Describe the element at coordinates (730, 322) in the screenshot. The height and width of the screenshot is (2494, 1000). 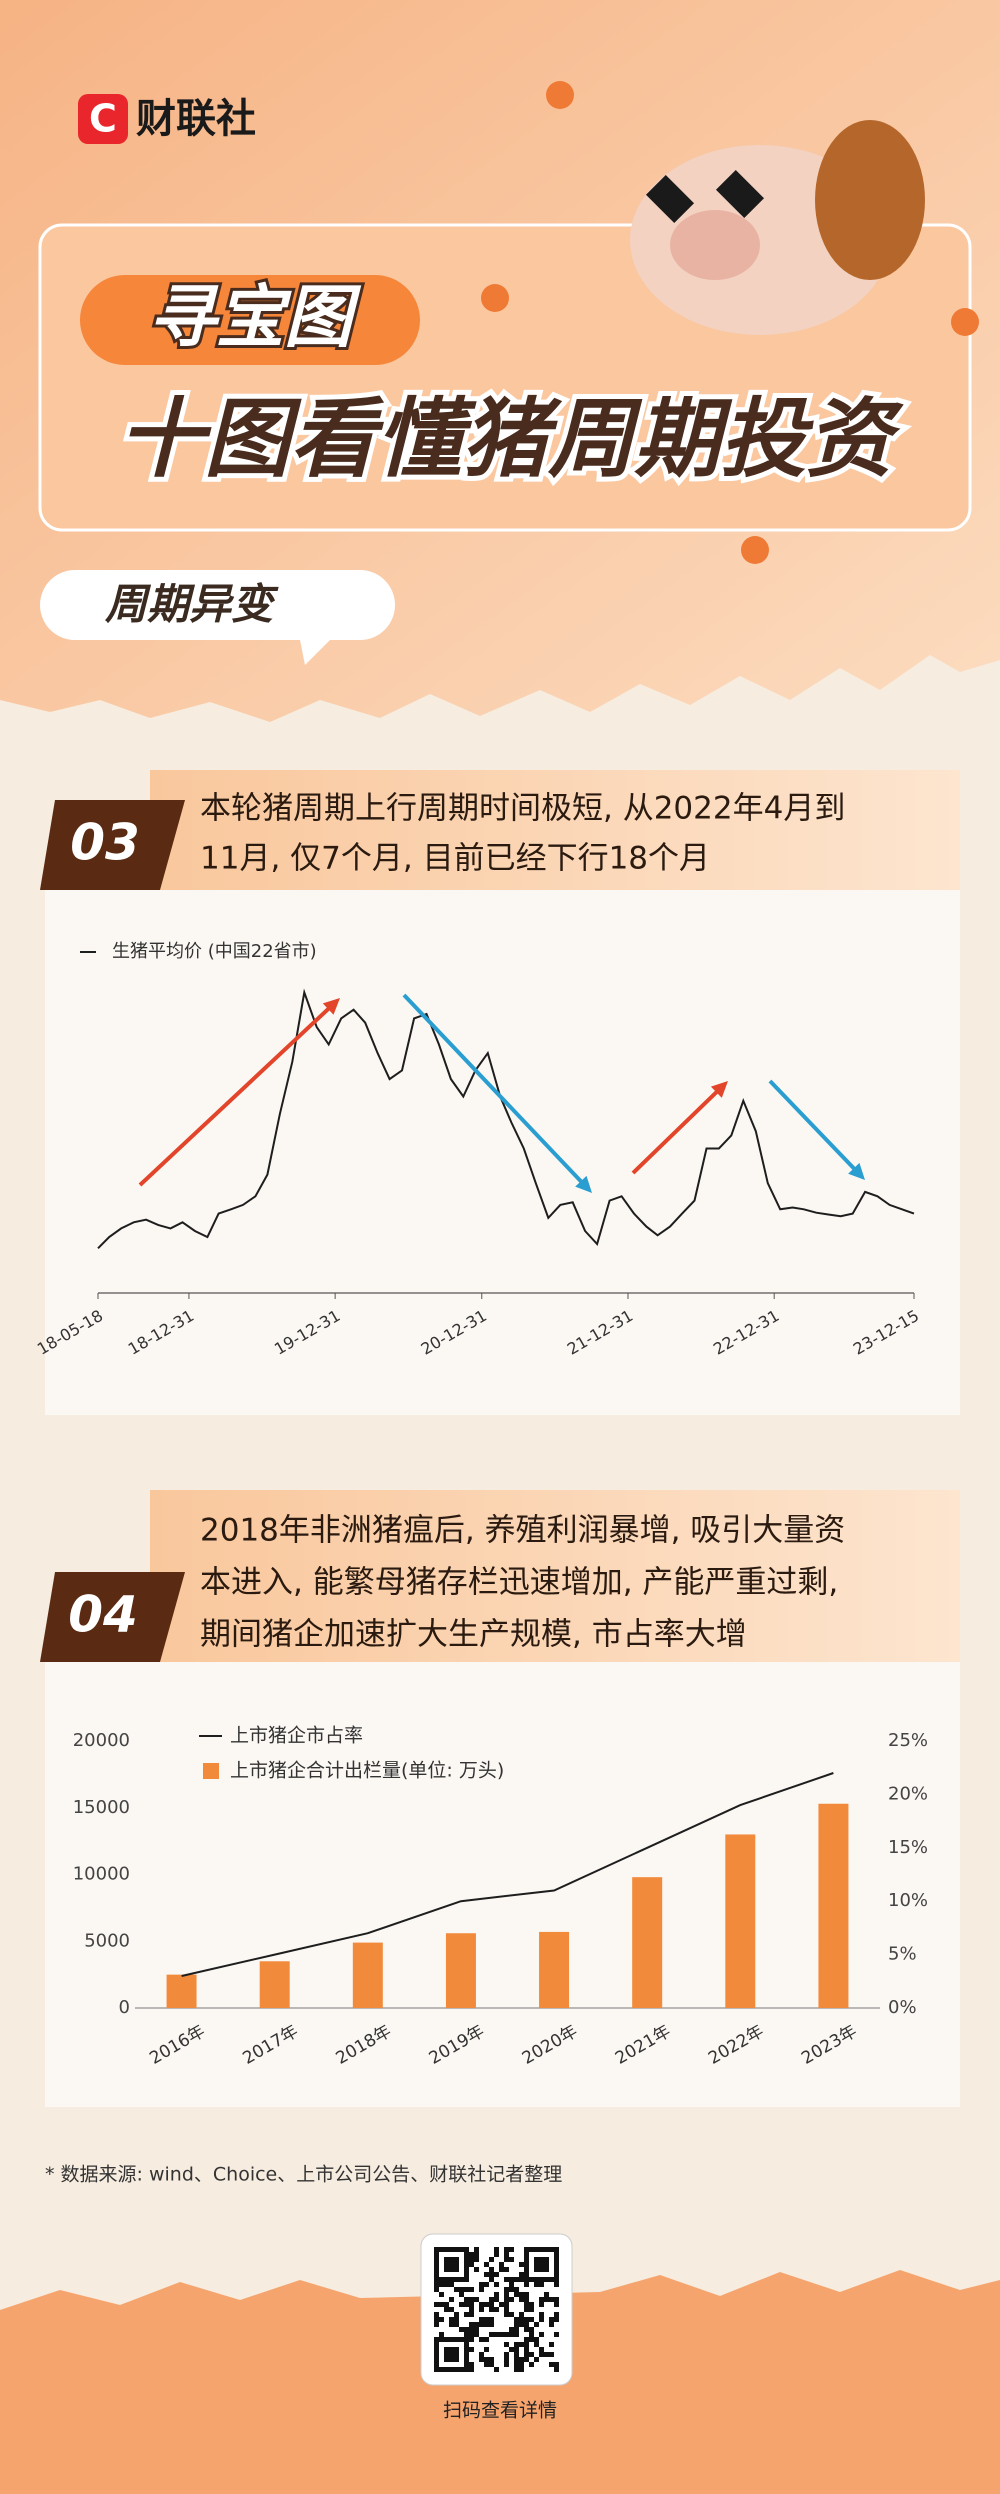
I see `location-pins` at that location.